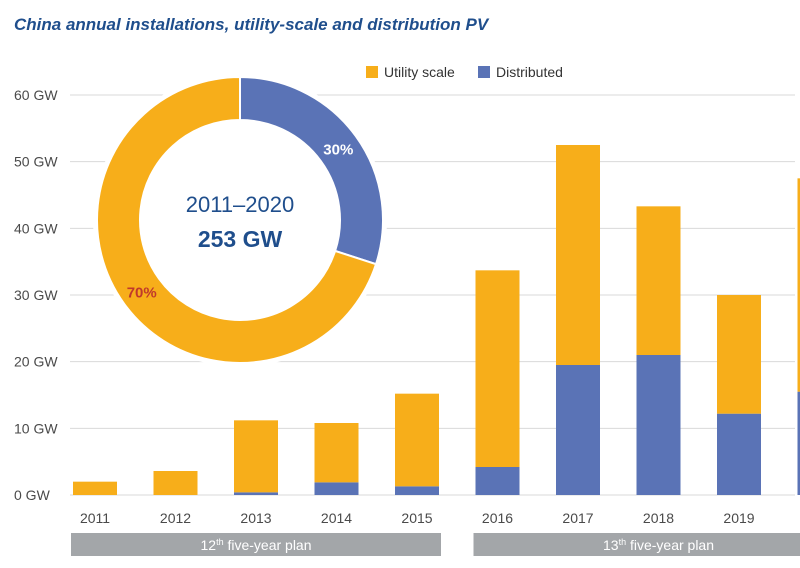 This screenshot has width=800, height=568. Describe the element at coordinates (419, 72) in the screenshot. I see `legend-label: Utility scale` at that location.